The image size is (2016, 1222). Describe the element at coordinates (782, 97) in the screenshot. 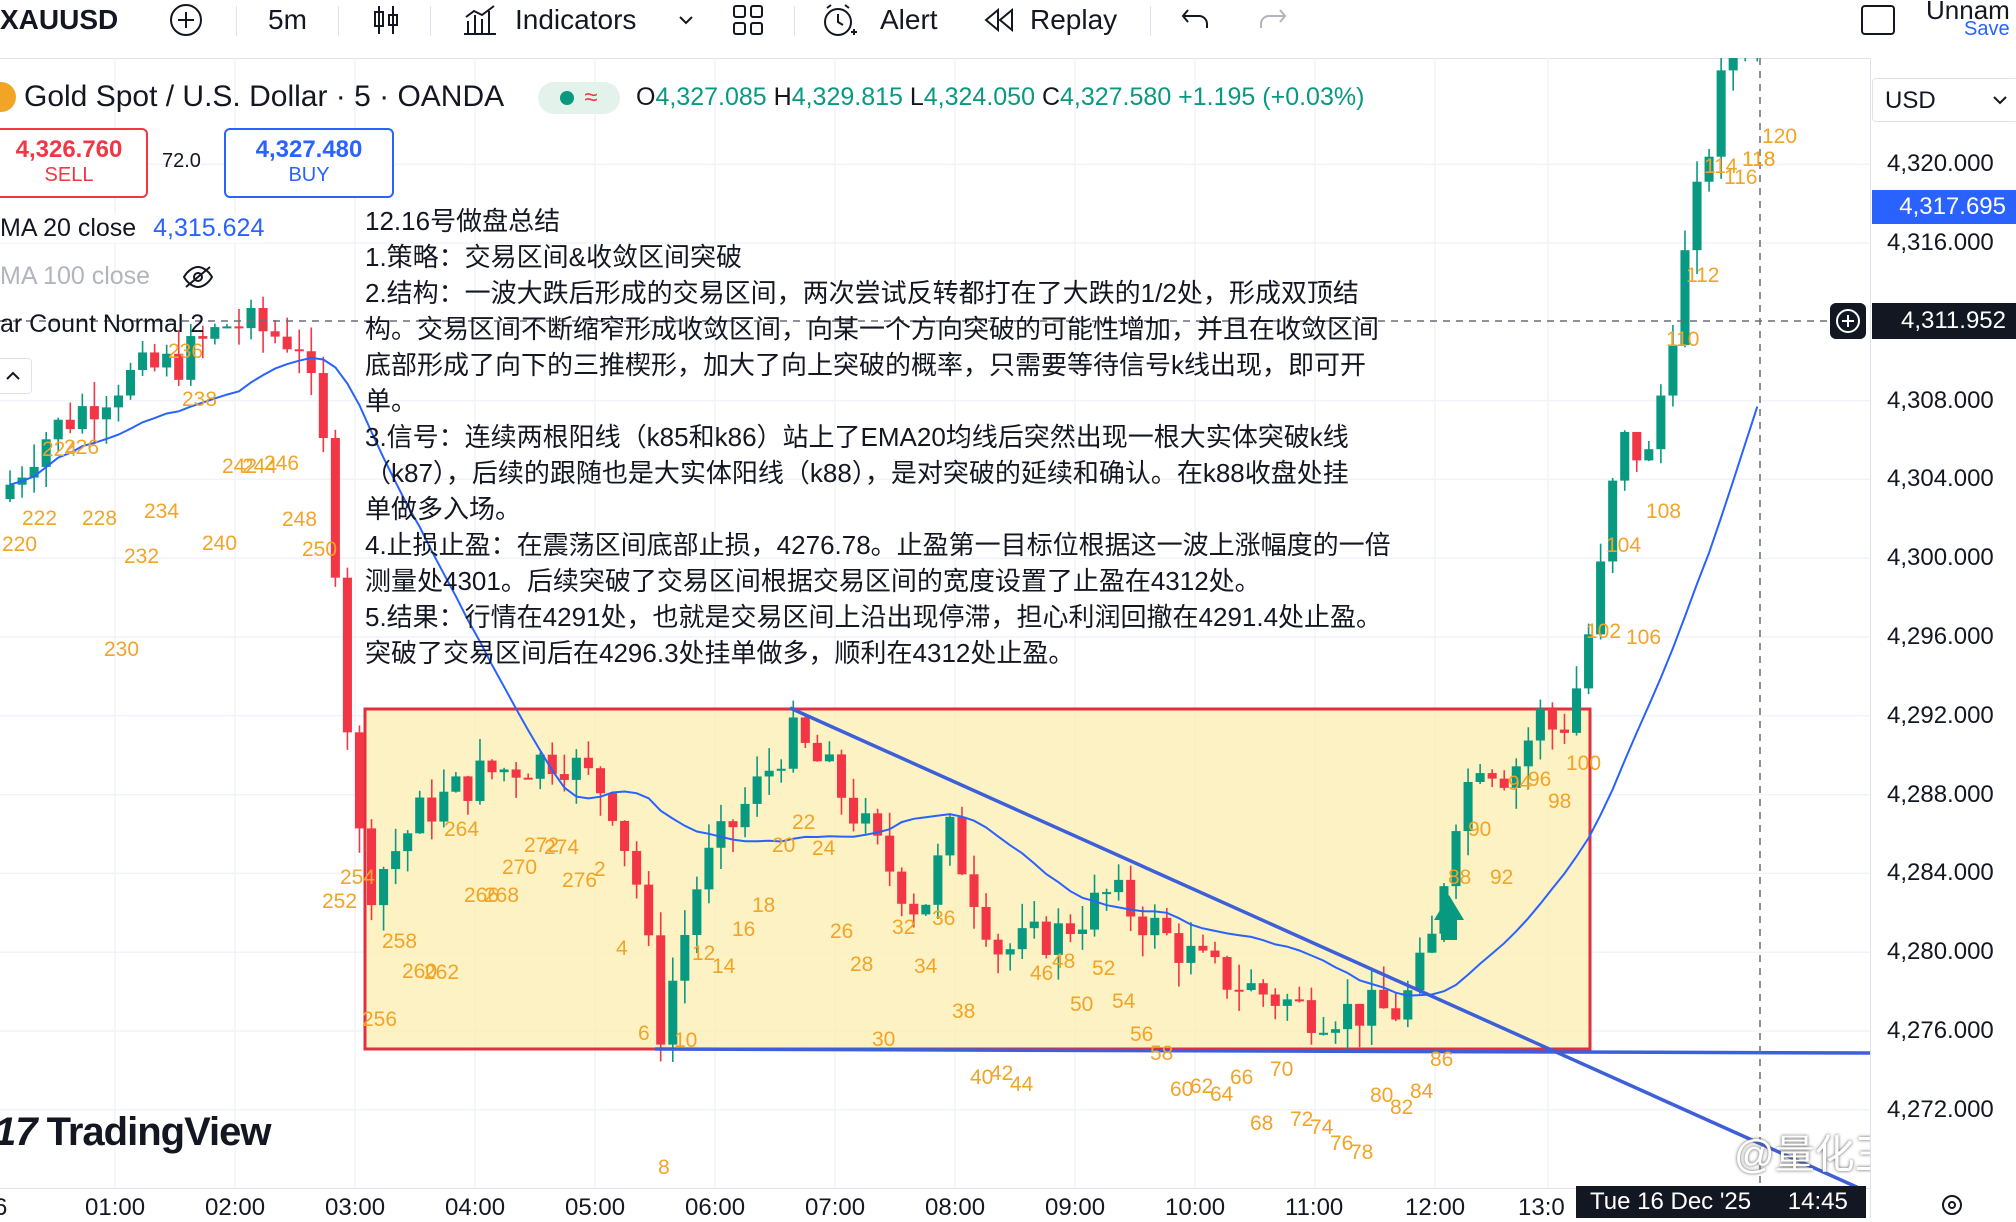

I see `high-label: H` at that location.